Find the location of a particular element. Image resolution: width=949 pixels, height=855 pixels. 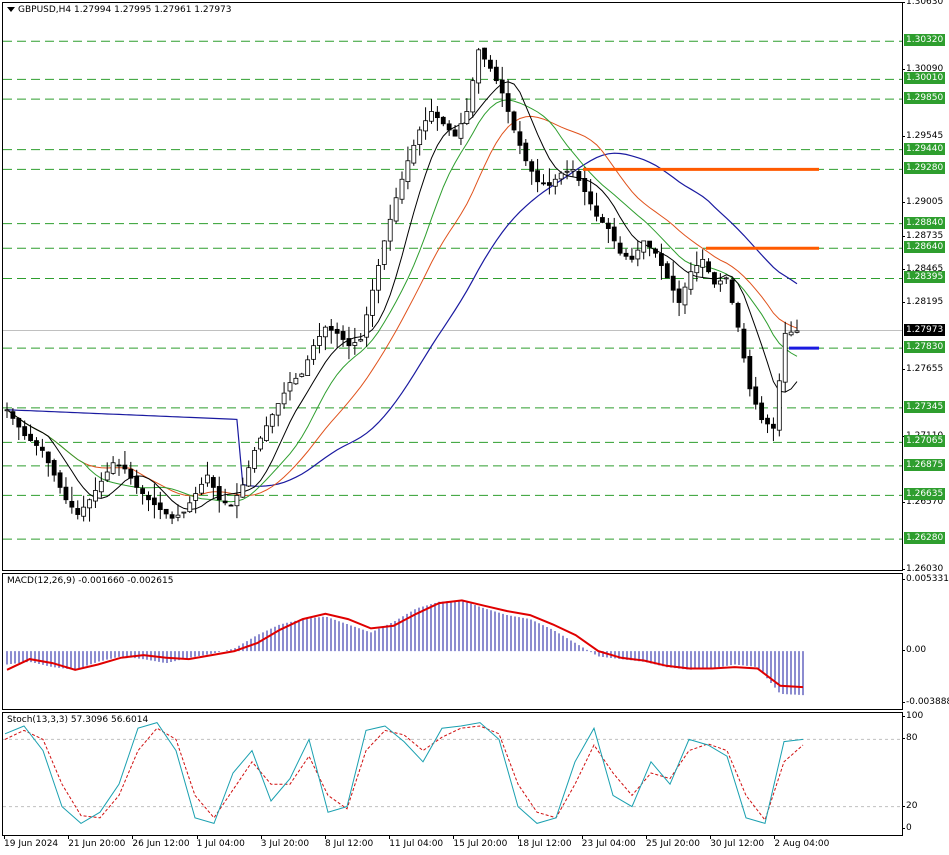

time-label: 30 Jul 12:00 is located at coordinates (737, 842).